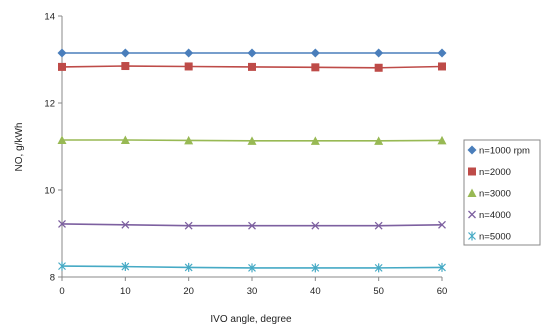  I want to click on legend-label: n=2000, so click(495, 172).